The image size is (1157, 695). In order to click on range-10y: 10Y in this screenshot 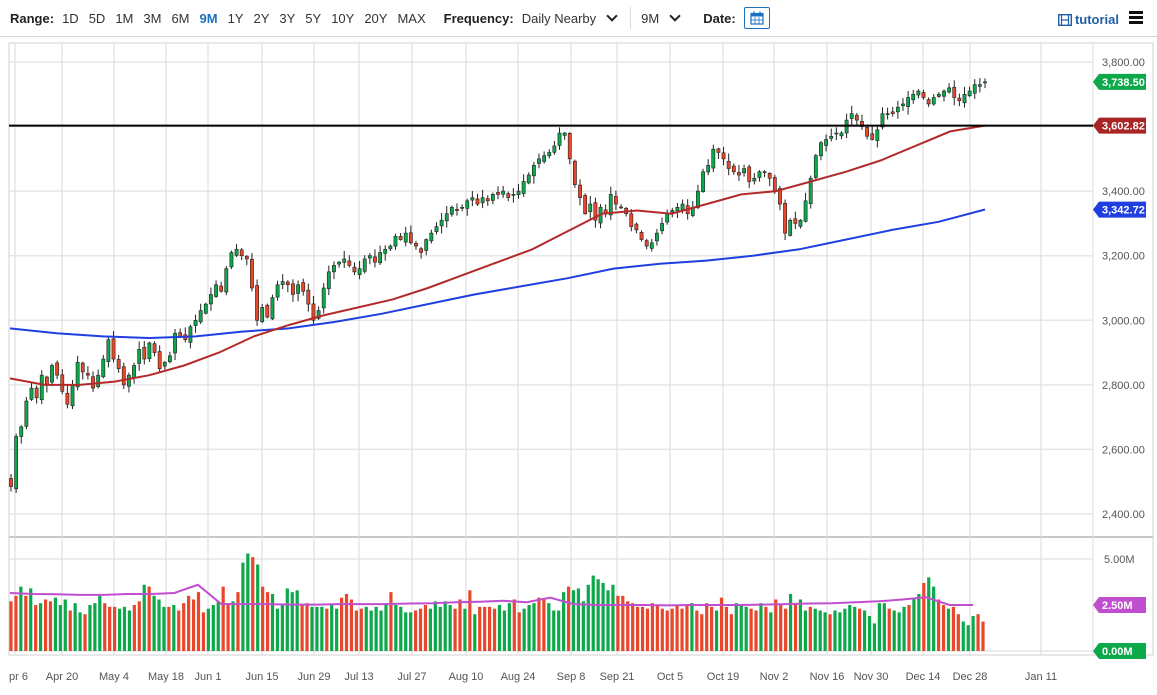, I will do `click(343, 18)`.